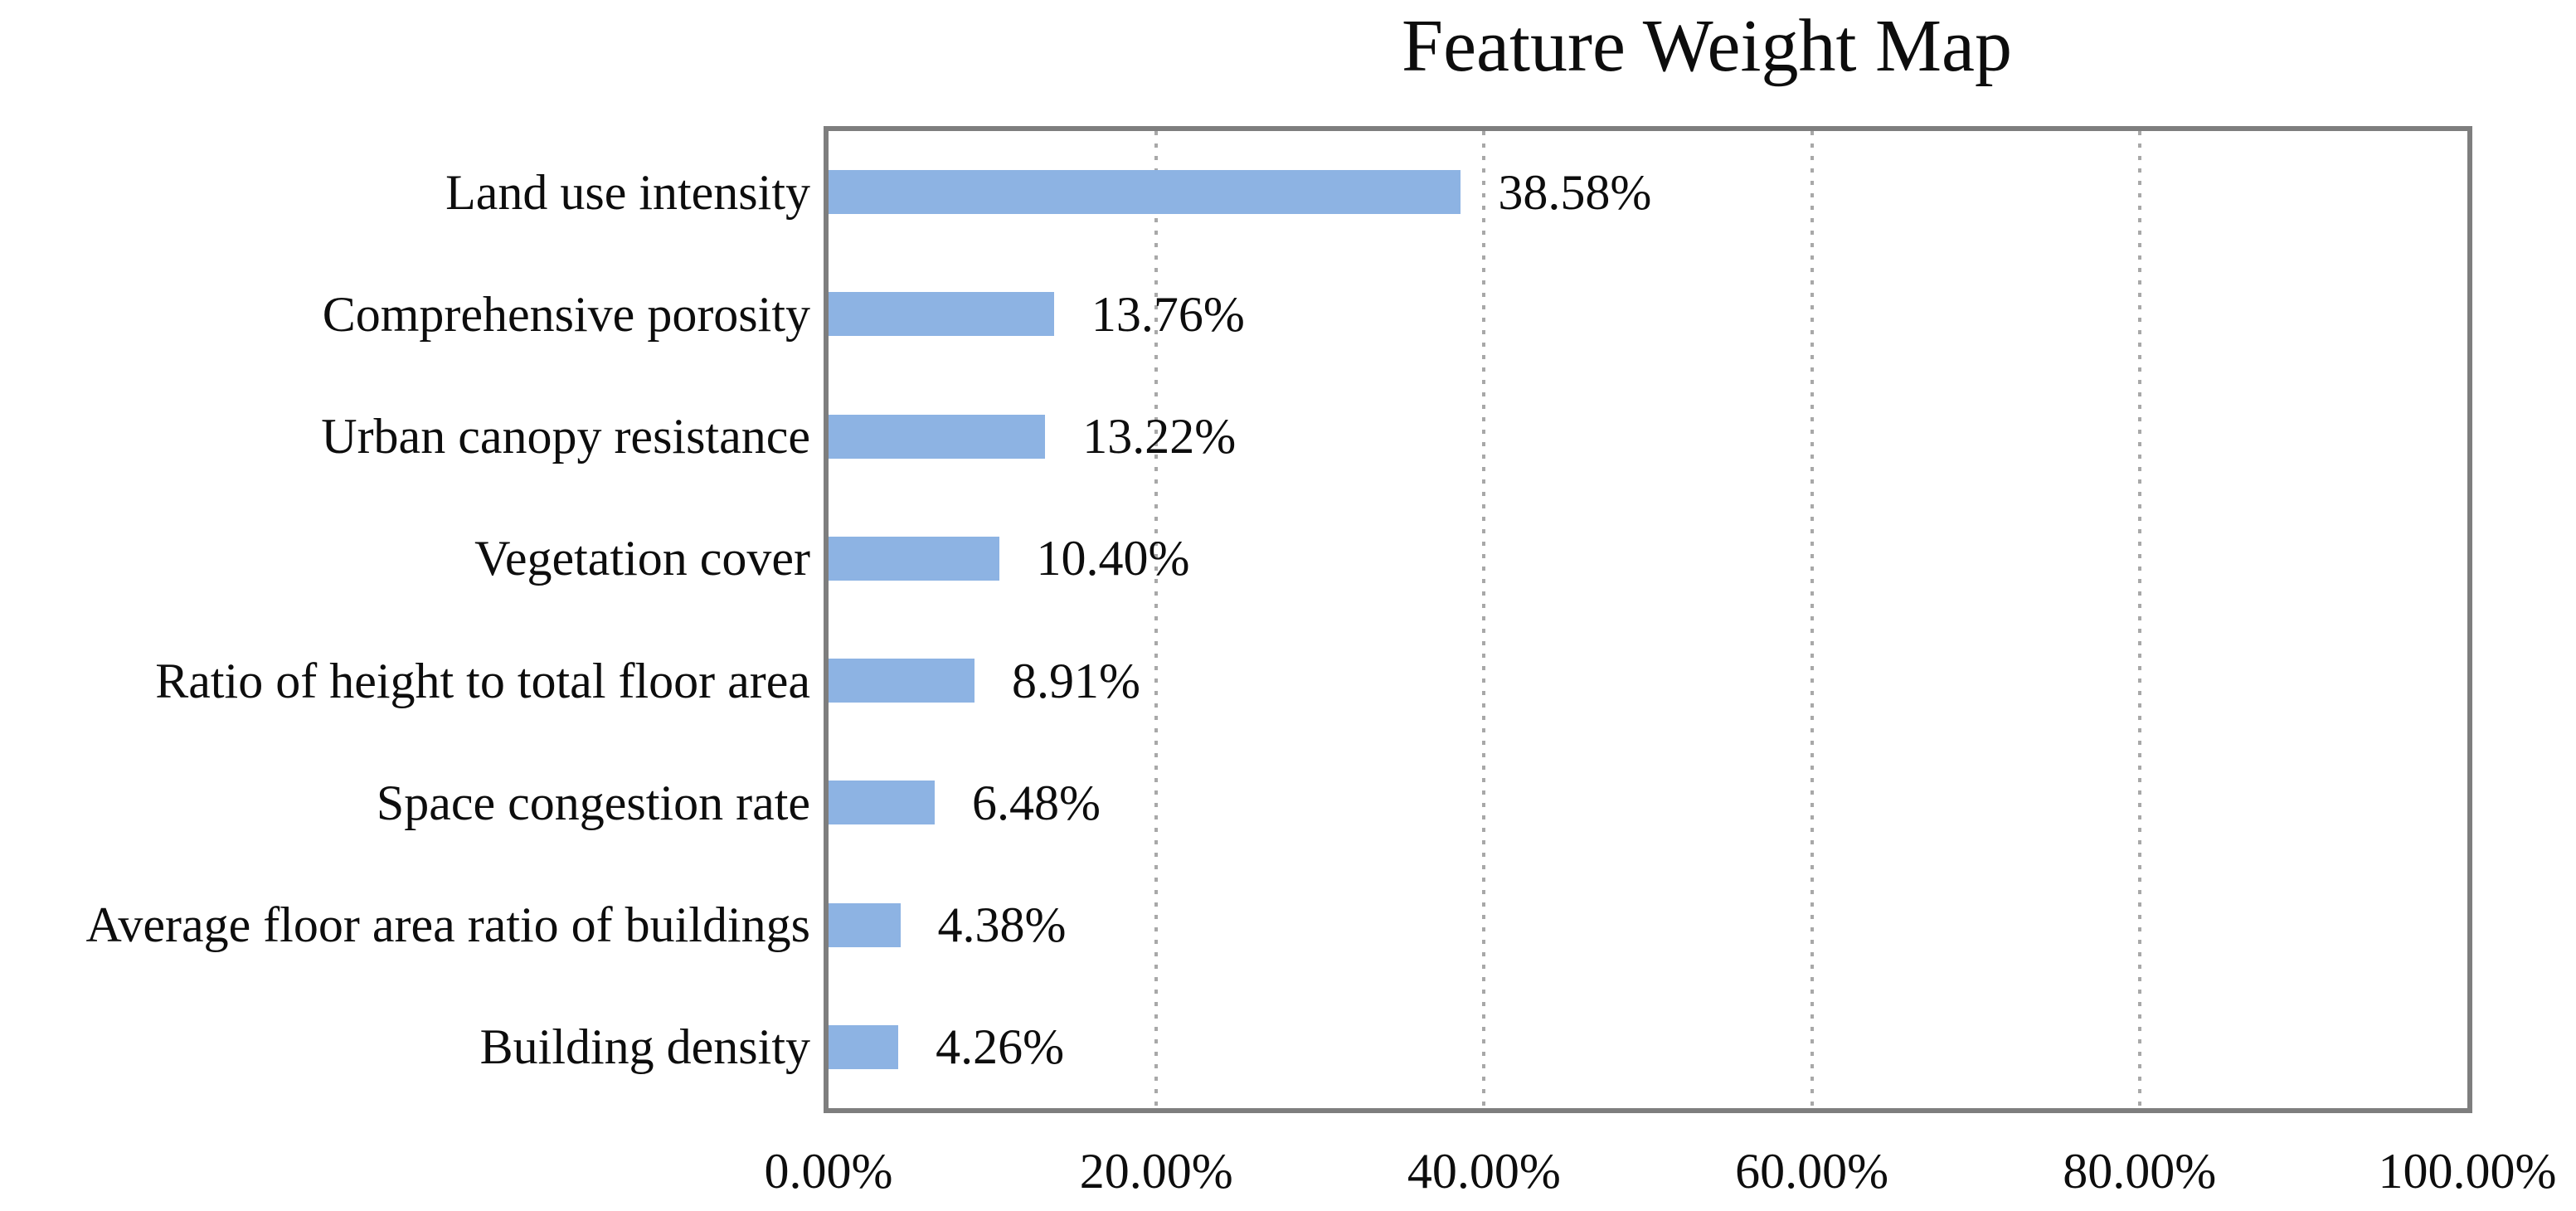 The height and width of the screenshot is (1211, 2576). I want to click on category-label: Vegetation cover, so click(642, 558).